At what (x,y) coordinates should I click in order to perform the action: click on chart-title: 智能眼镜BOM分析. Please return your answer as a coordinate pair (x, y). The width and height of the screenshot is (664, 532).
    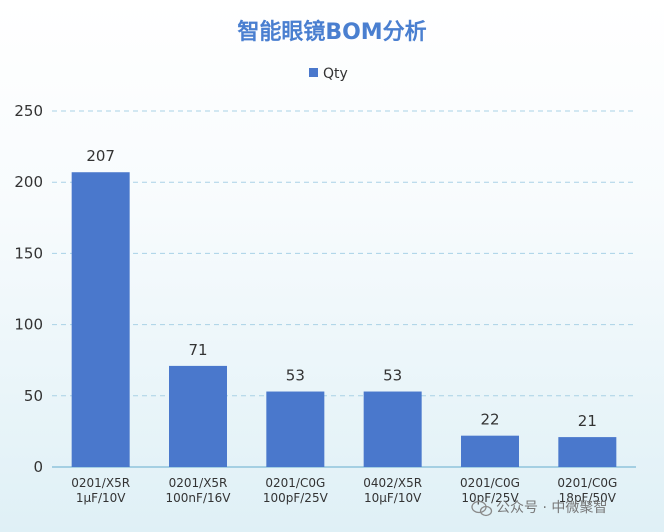
    Looking at the image, I should click on (331, 32).